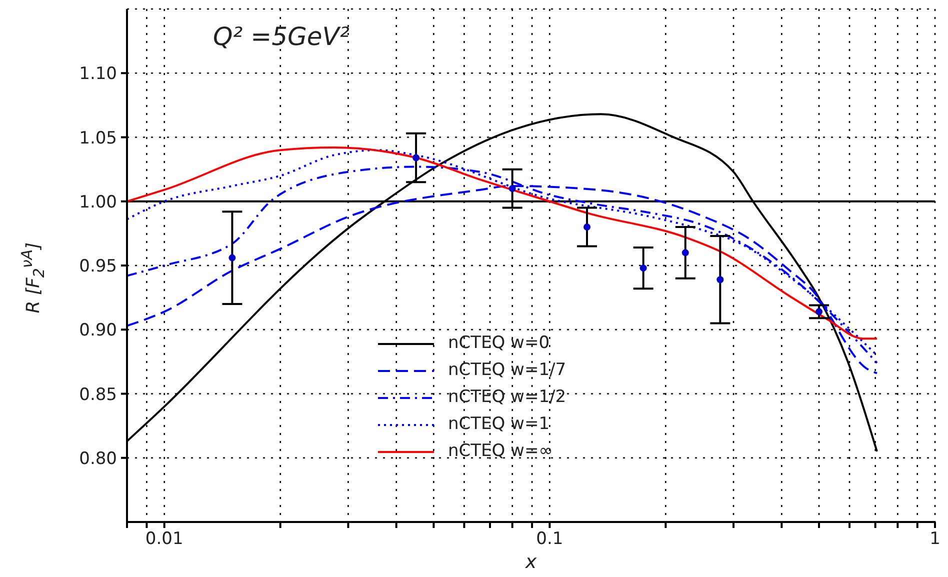 The image size is (948, 577). I want to click on x-axis-title: x, so click(531, 562).